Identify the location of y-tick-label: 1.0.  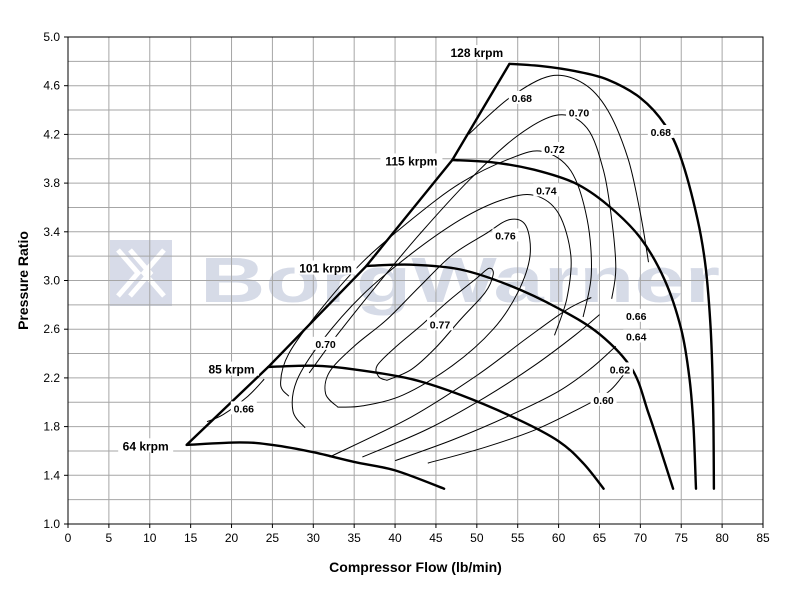
(51, 524).